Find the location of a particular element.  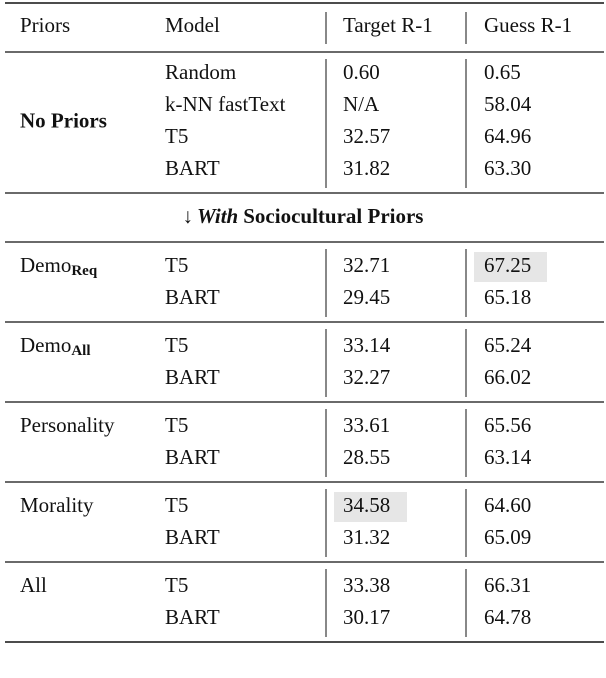

guess-cell: 58.04 is located at coordinates (508, 104).